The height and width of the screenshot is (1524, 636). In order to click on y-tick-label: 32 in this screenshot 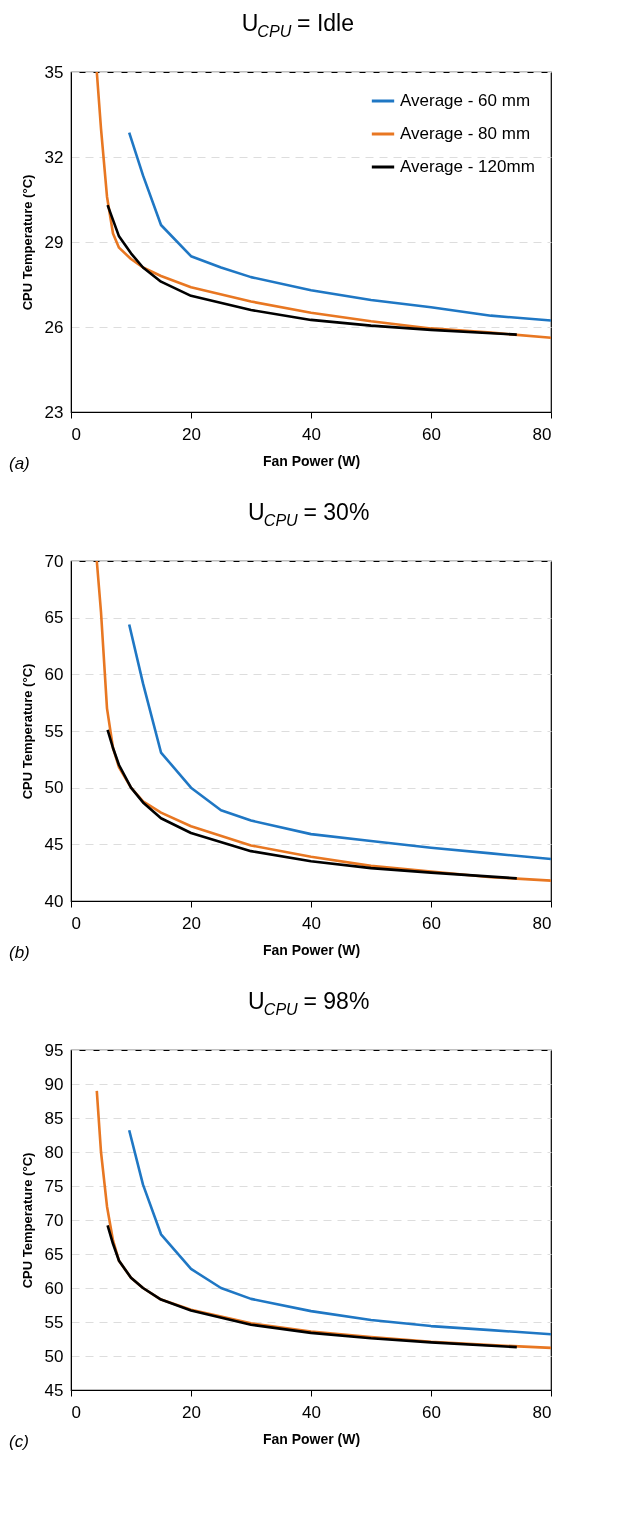, I will do `click(54, 157)`.